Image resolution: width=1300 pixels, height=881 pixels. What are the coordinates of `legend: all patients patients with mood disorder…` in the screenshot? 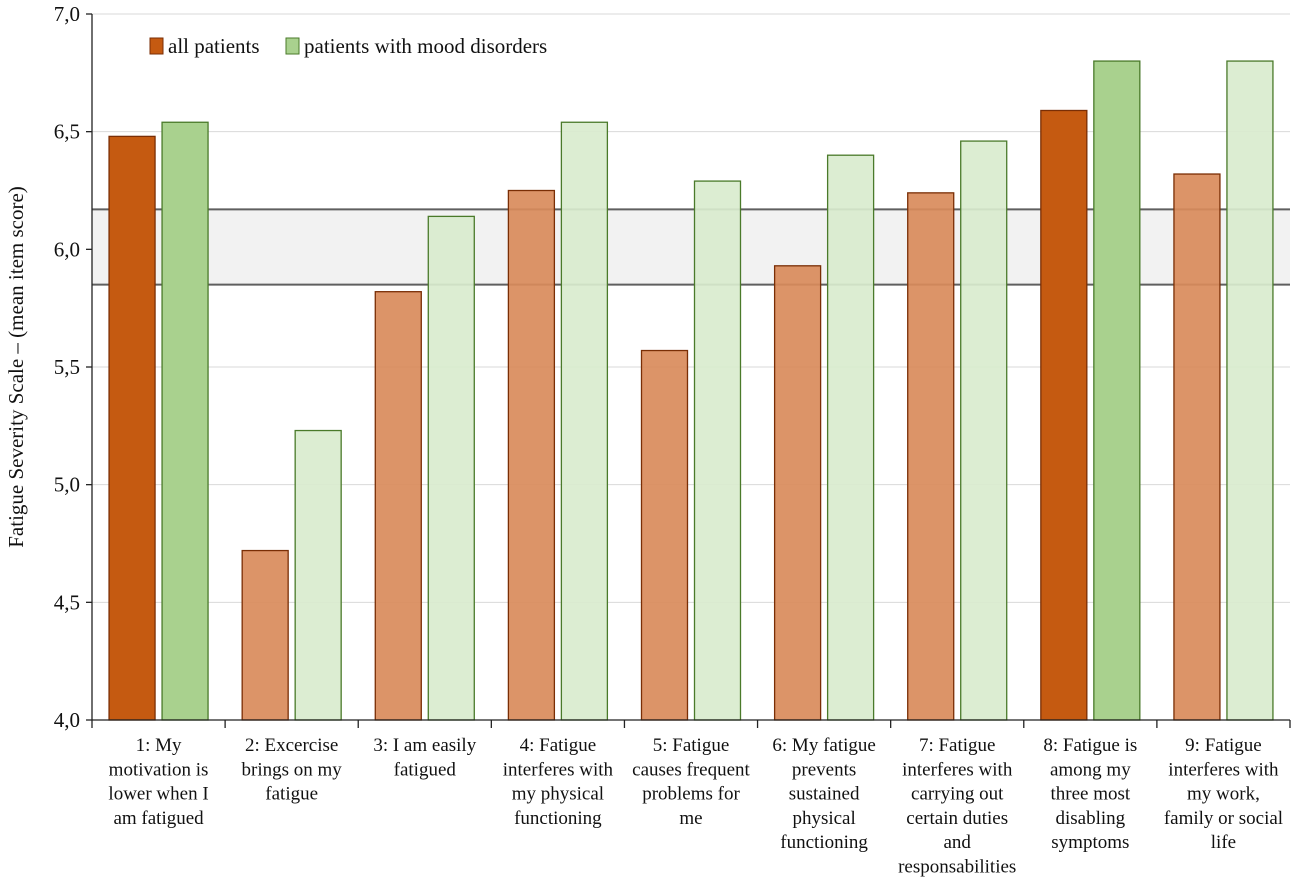 It's located at (348, 46).